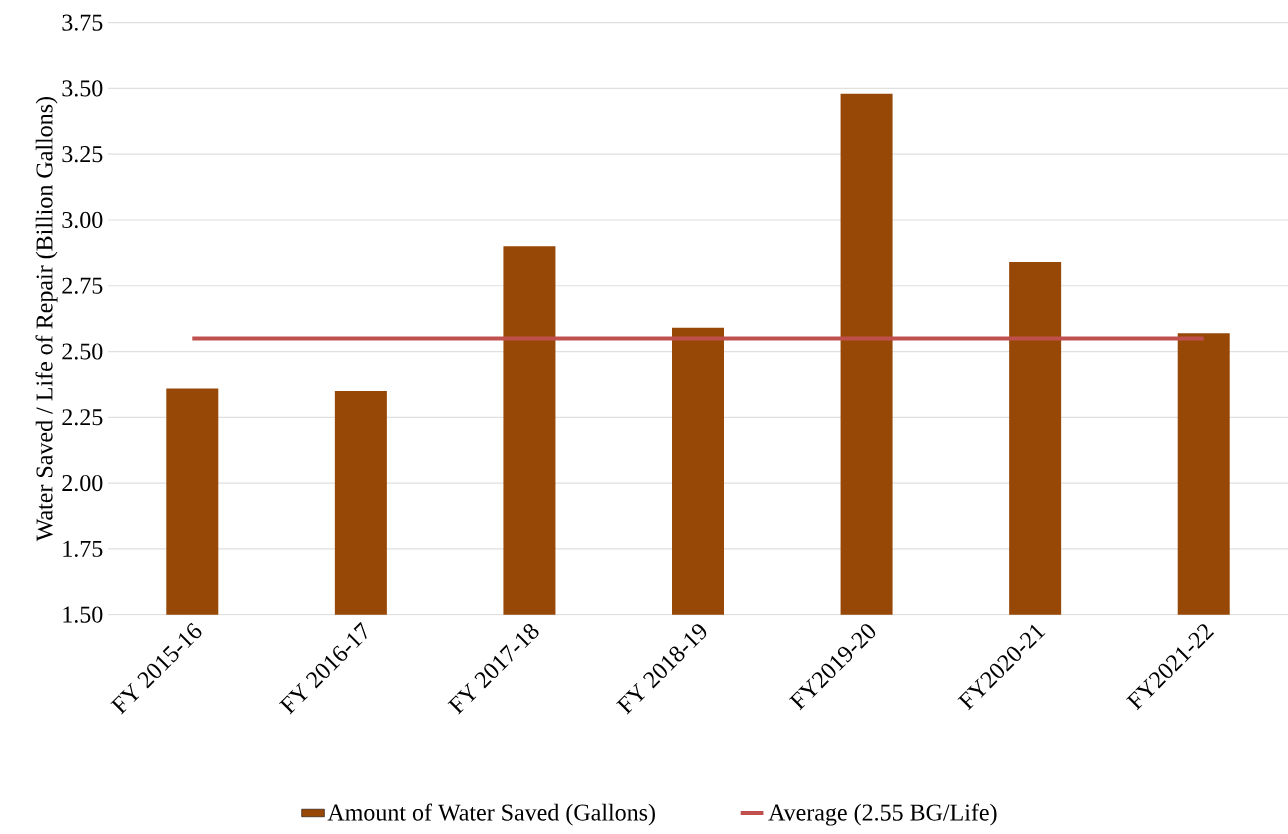 The width and height of the screenshot is (1288, 834). Describe the element at coordinates (82, 88) in the screenshot. I see `y-tick-label: 3.50` at that location.